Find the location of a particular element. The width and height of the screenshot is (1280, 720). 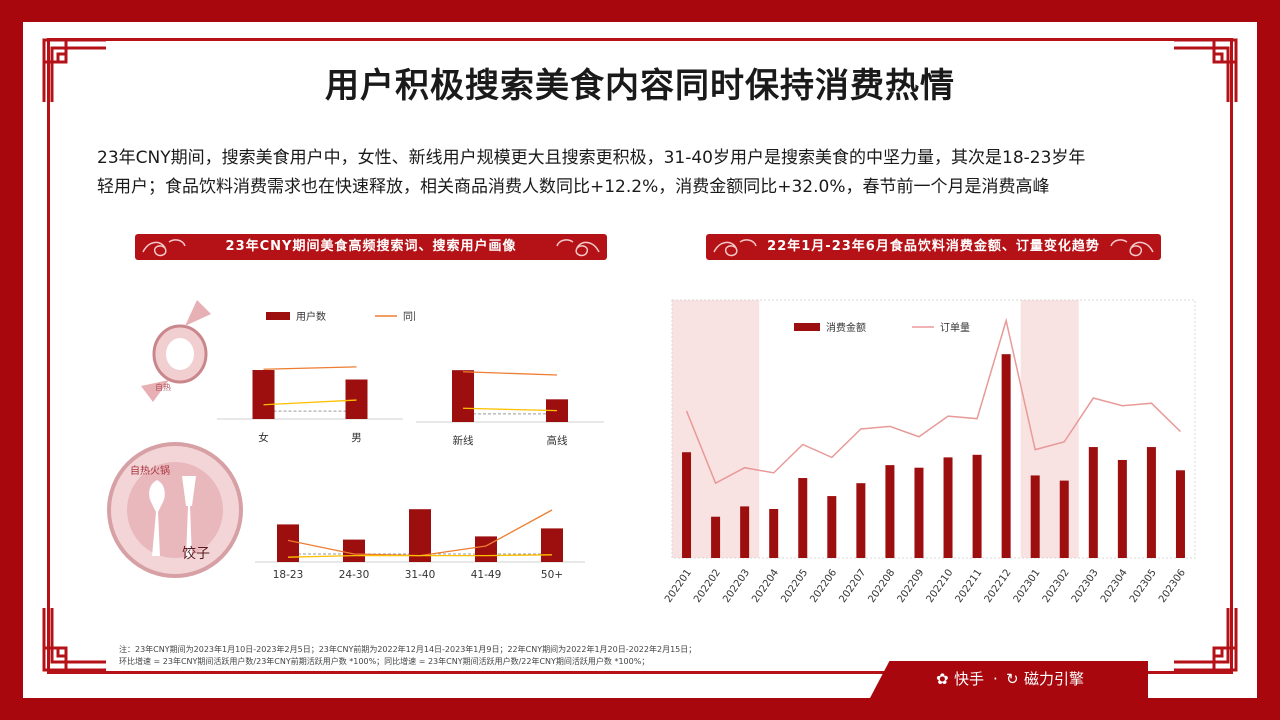

x-tick-label: 50+ is located at coordinates (552, 575).